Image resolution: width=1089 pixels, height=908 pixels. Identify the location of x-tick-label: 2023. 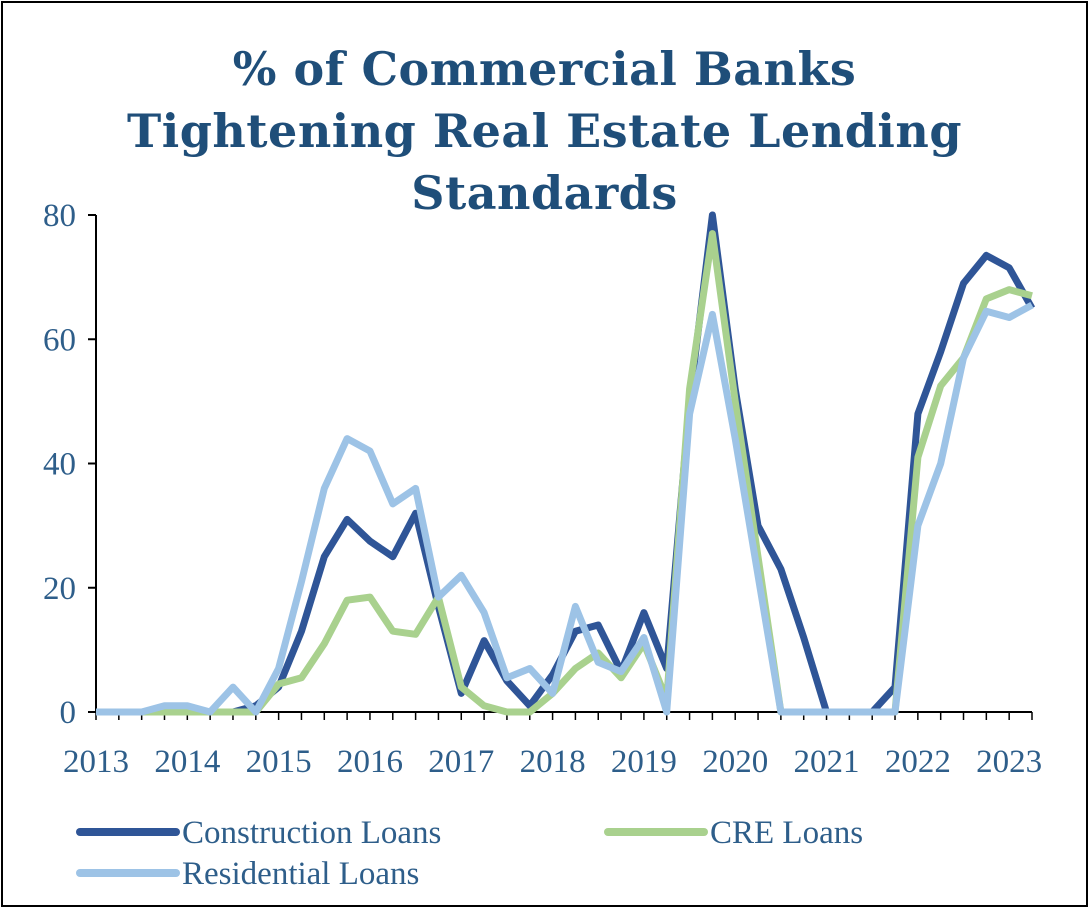
(1009, 762).